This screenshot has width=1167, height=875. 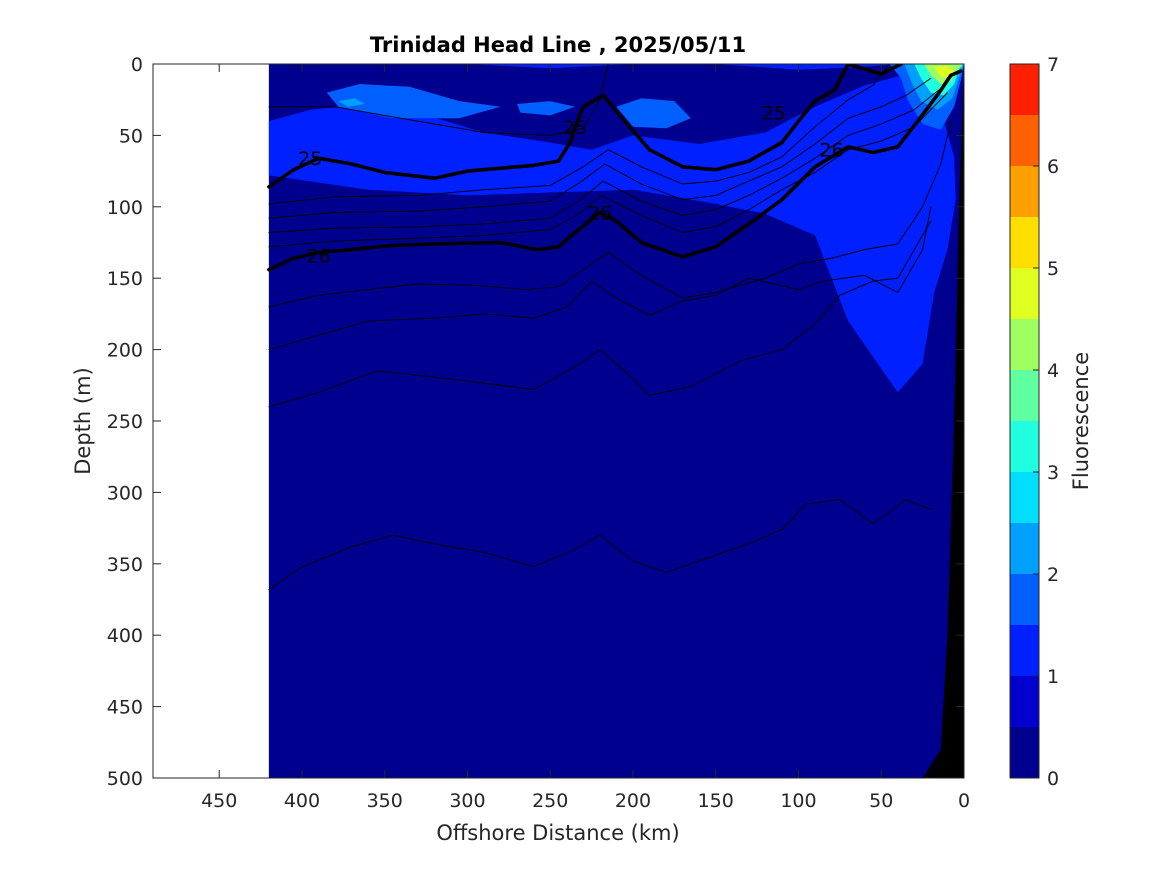 I want to click on colorbar-tick-label: 3, so click(x=1053, y=473).